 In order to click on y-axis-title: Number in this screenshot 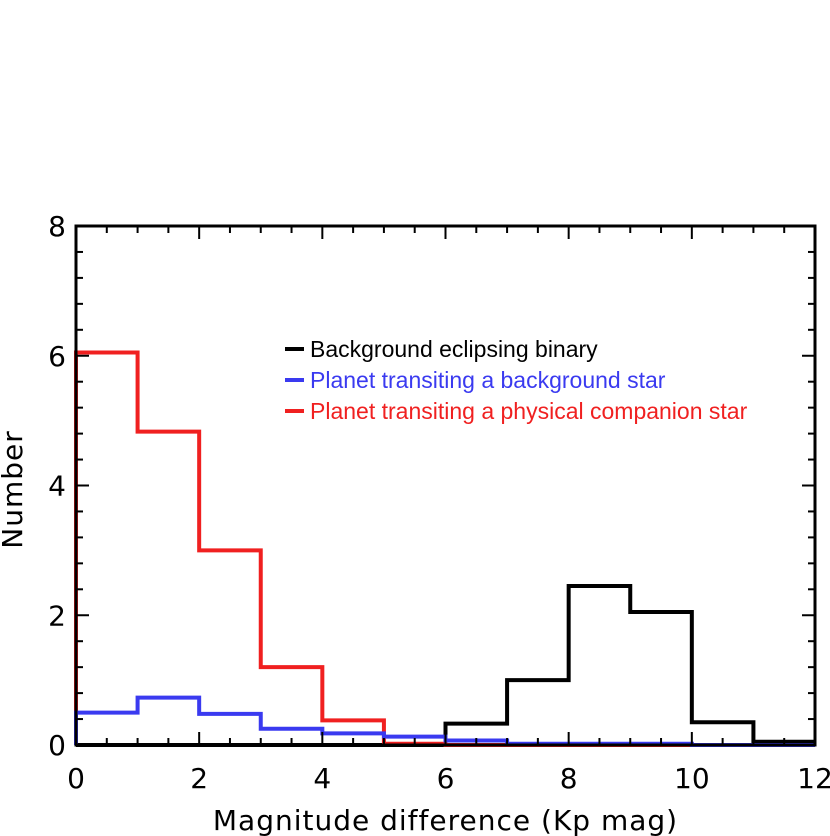, I will do `click(14, 489)`.